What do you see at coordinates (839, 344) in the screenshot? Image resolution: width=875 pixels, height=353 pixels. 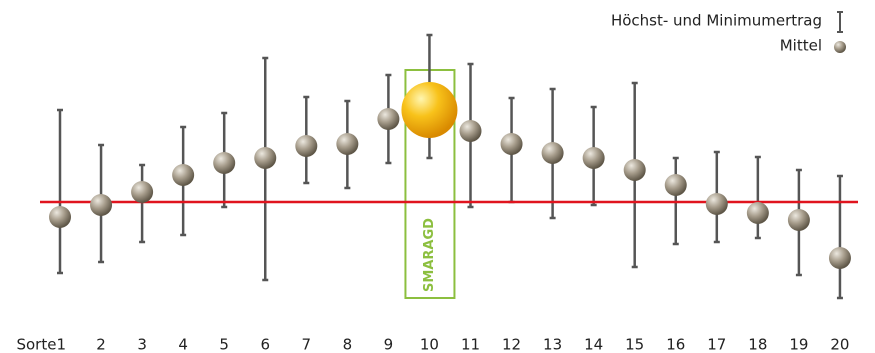 I see `x-tick-label: 20` at bounding box center [839, 344].